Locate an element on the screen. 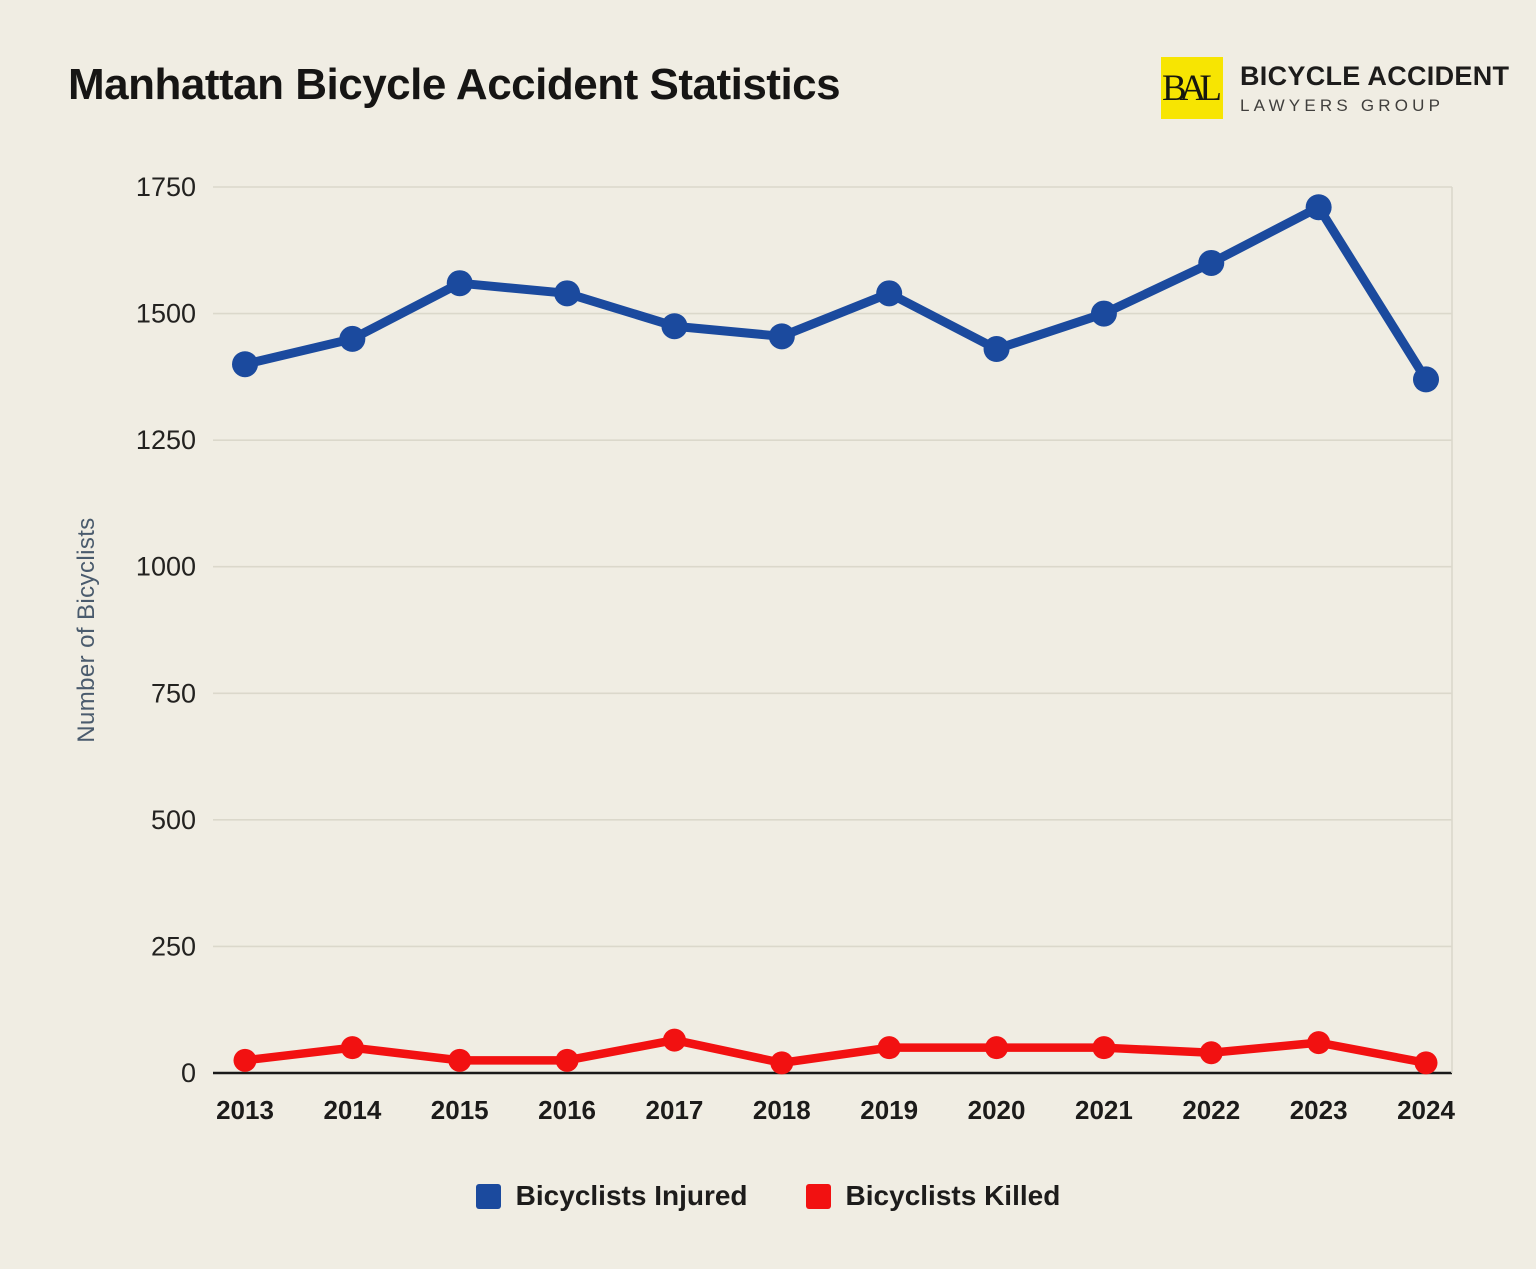 This screenshot has width=1536, height=1269. y-tick-label: 1250 is located at coordinates (166, 440).